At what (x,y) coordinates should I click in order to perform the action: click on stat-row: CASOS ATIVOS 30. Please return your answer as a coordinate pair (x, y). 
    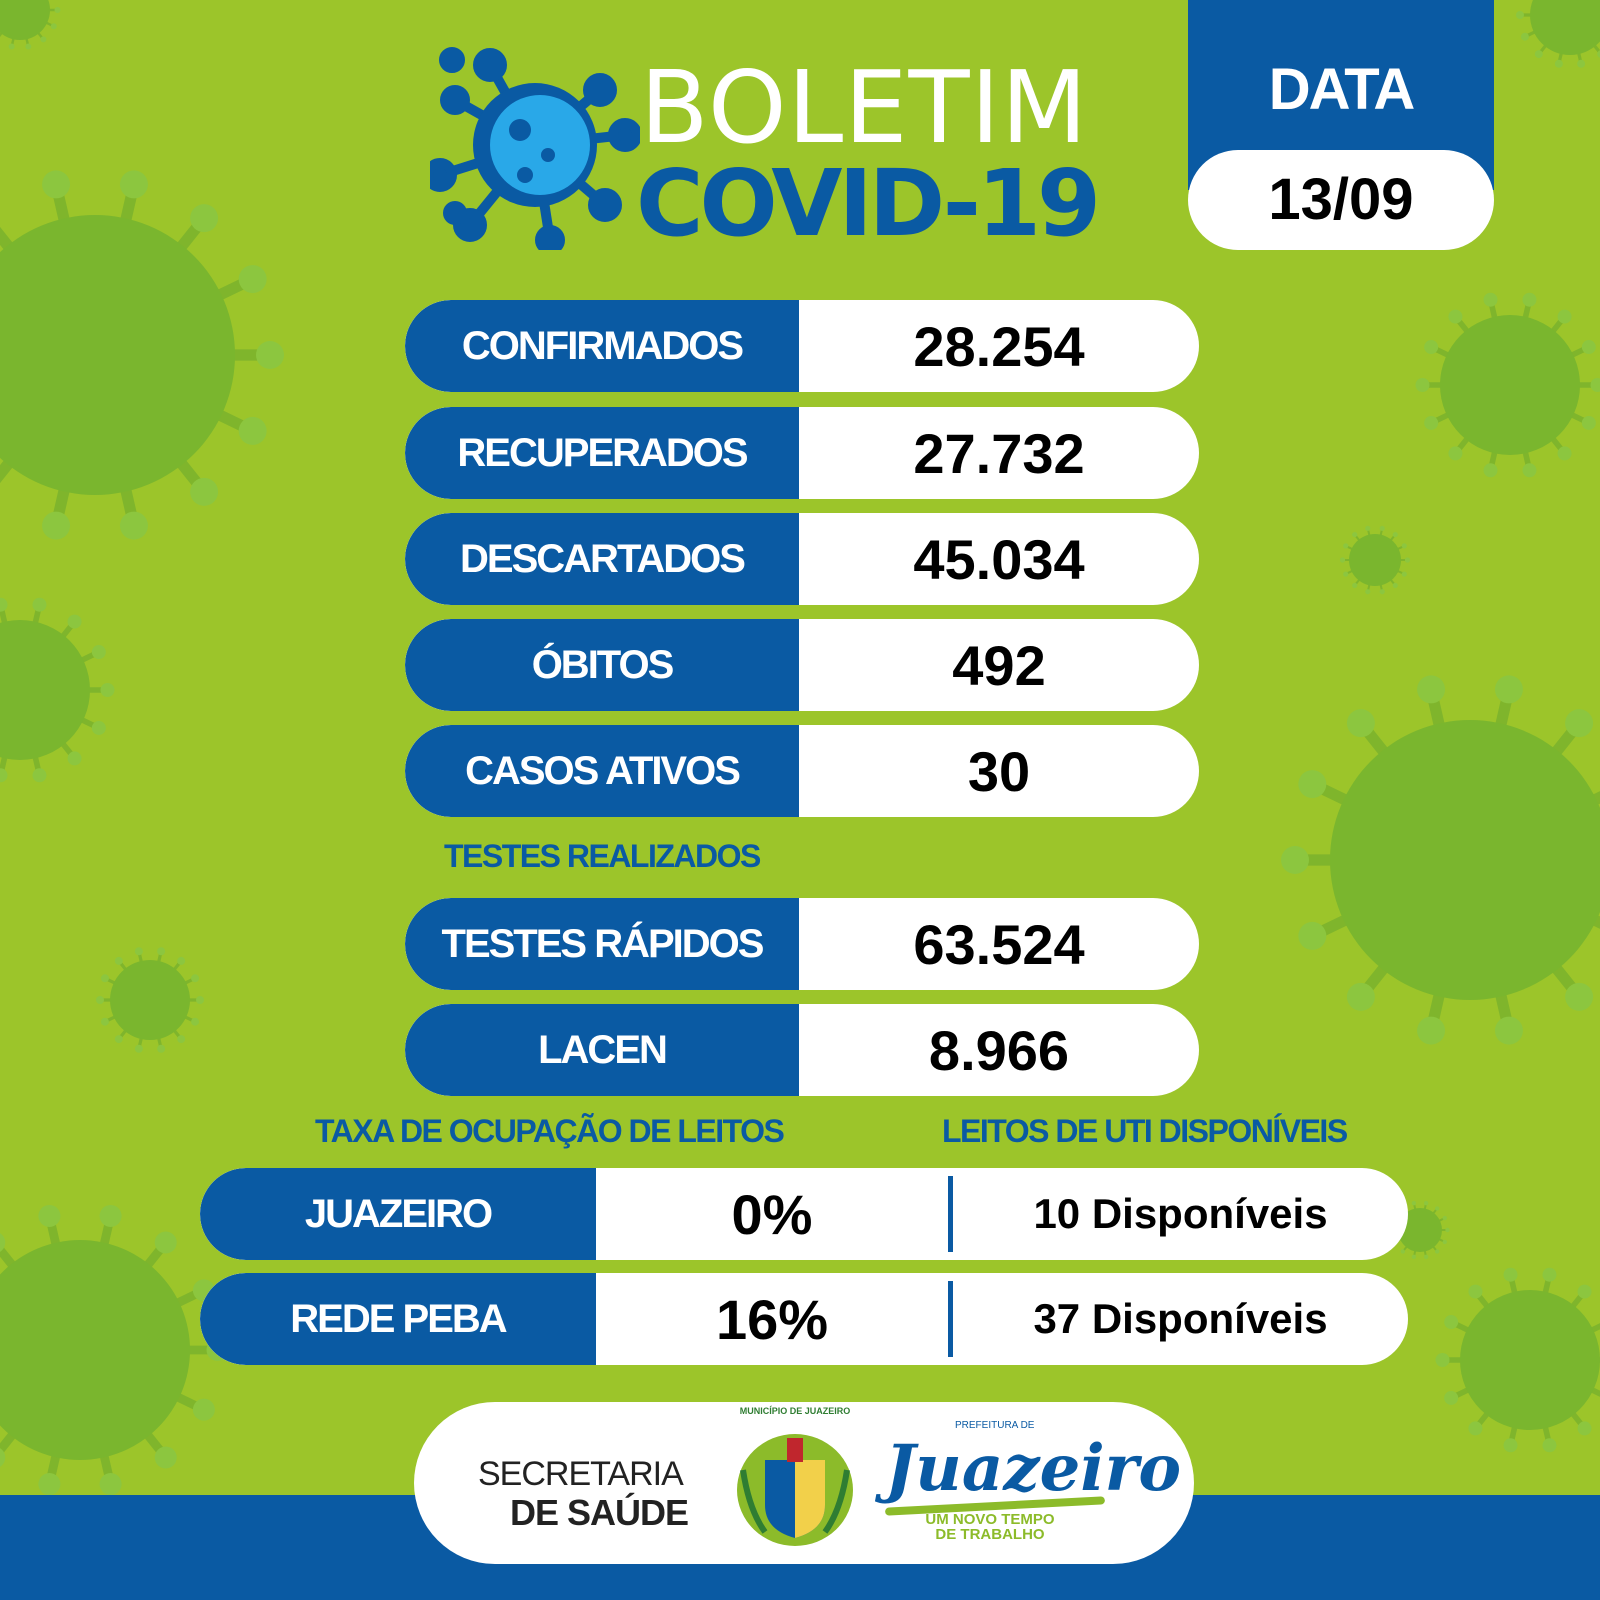
    Looking at the image, I should click on (802, 771).